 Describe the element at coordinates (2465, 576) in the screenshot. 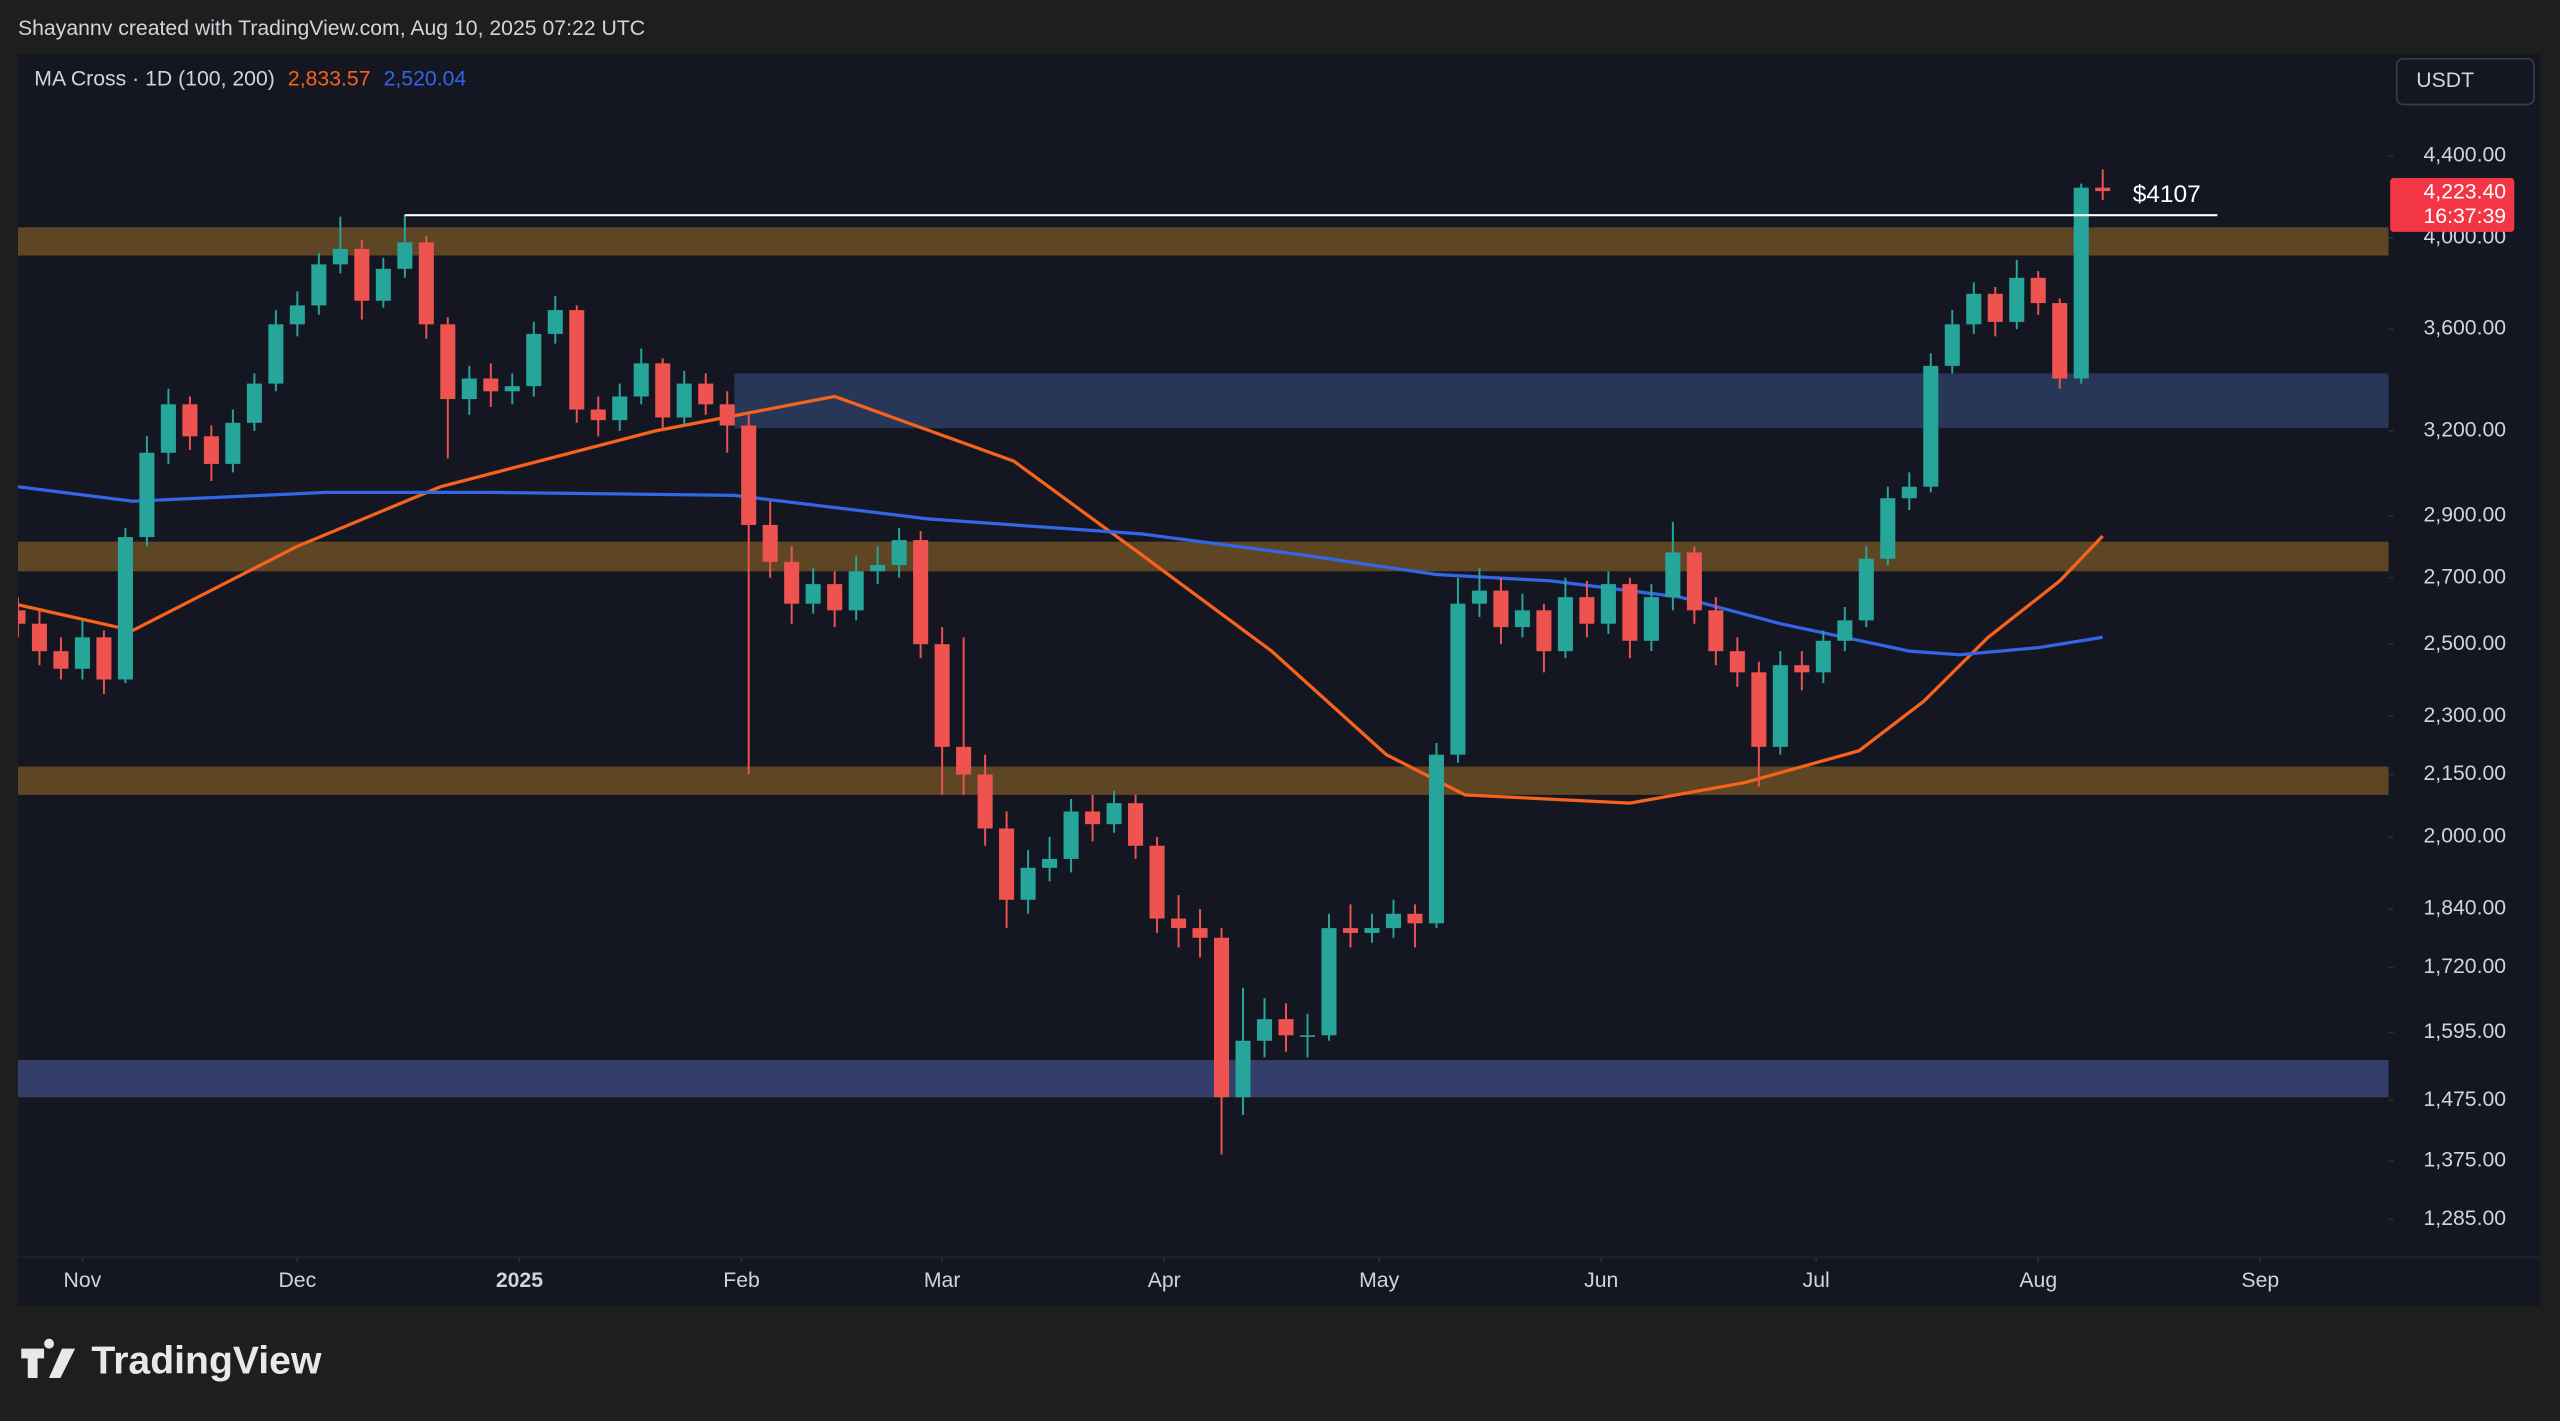

I see `y-tick-label: 2,700.00` at that location.